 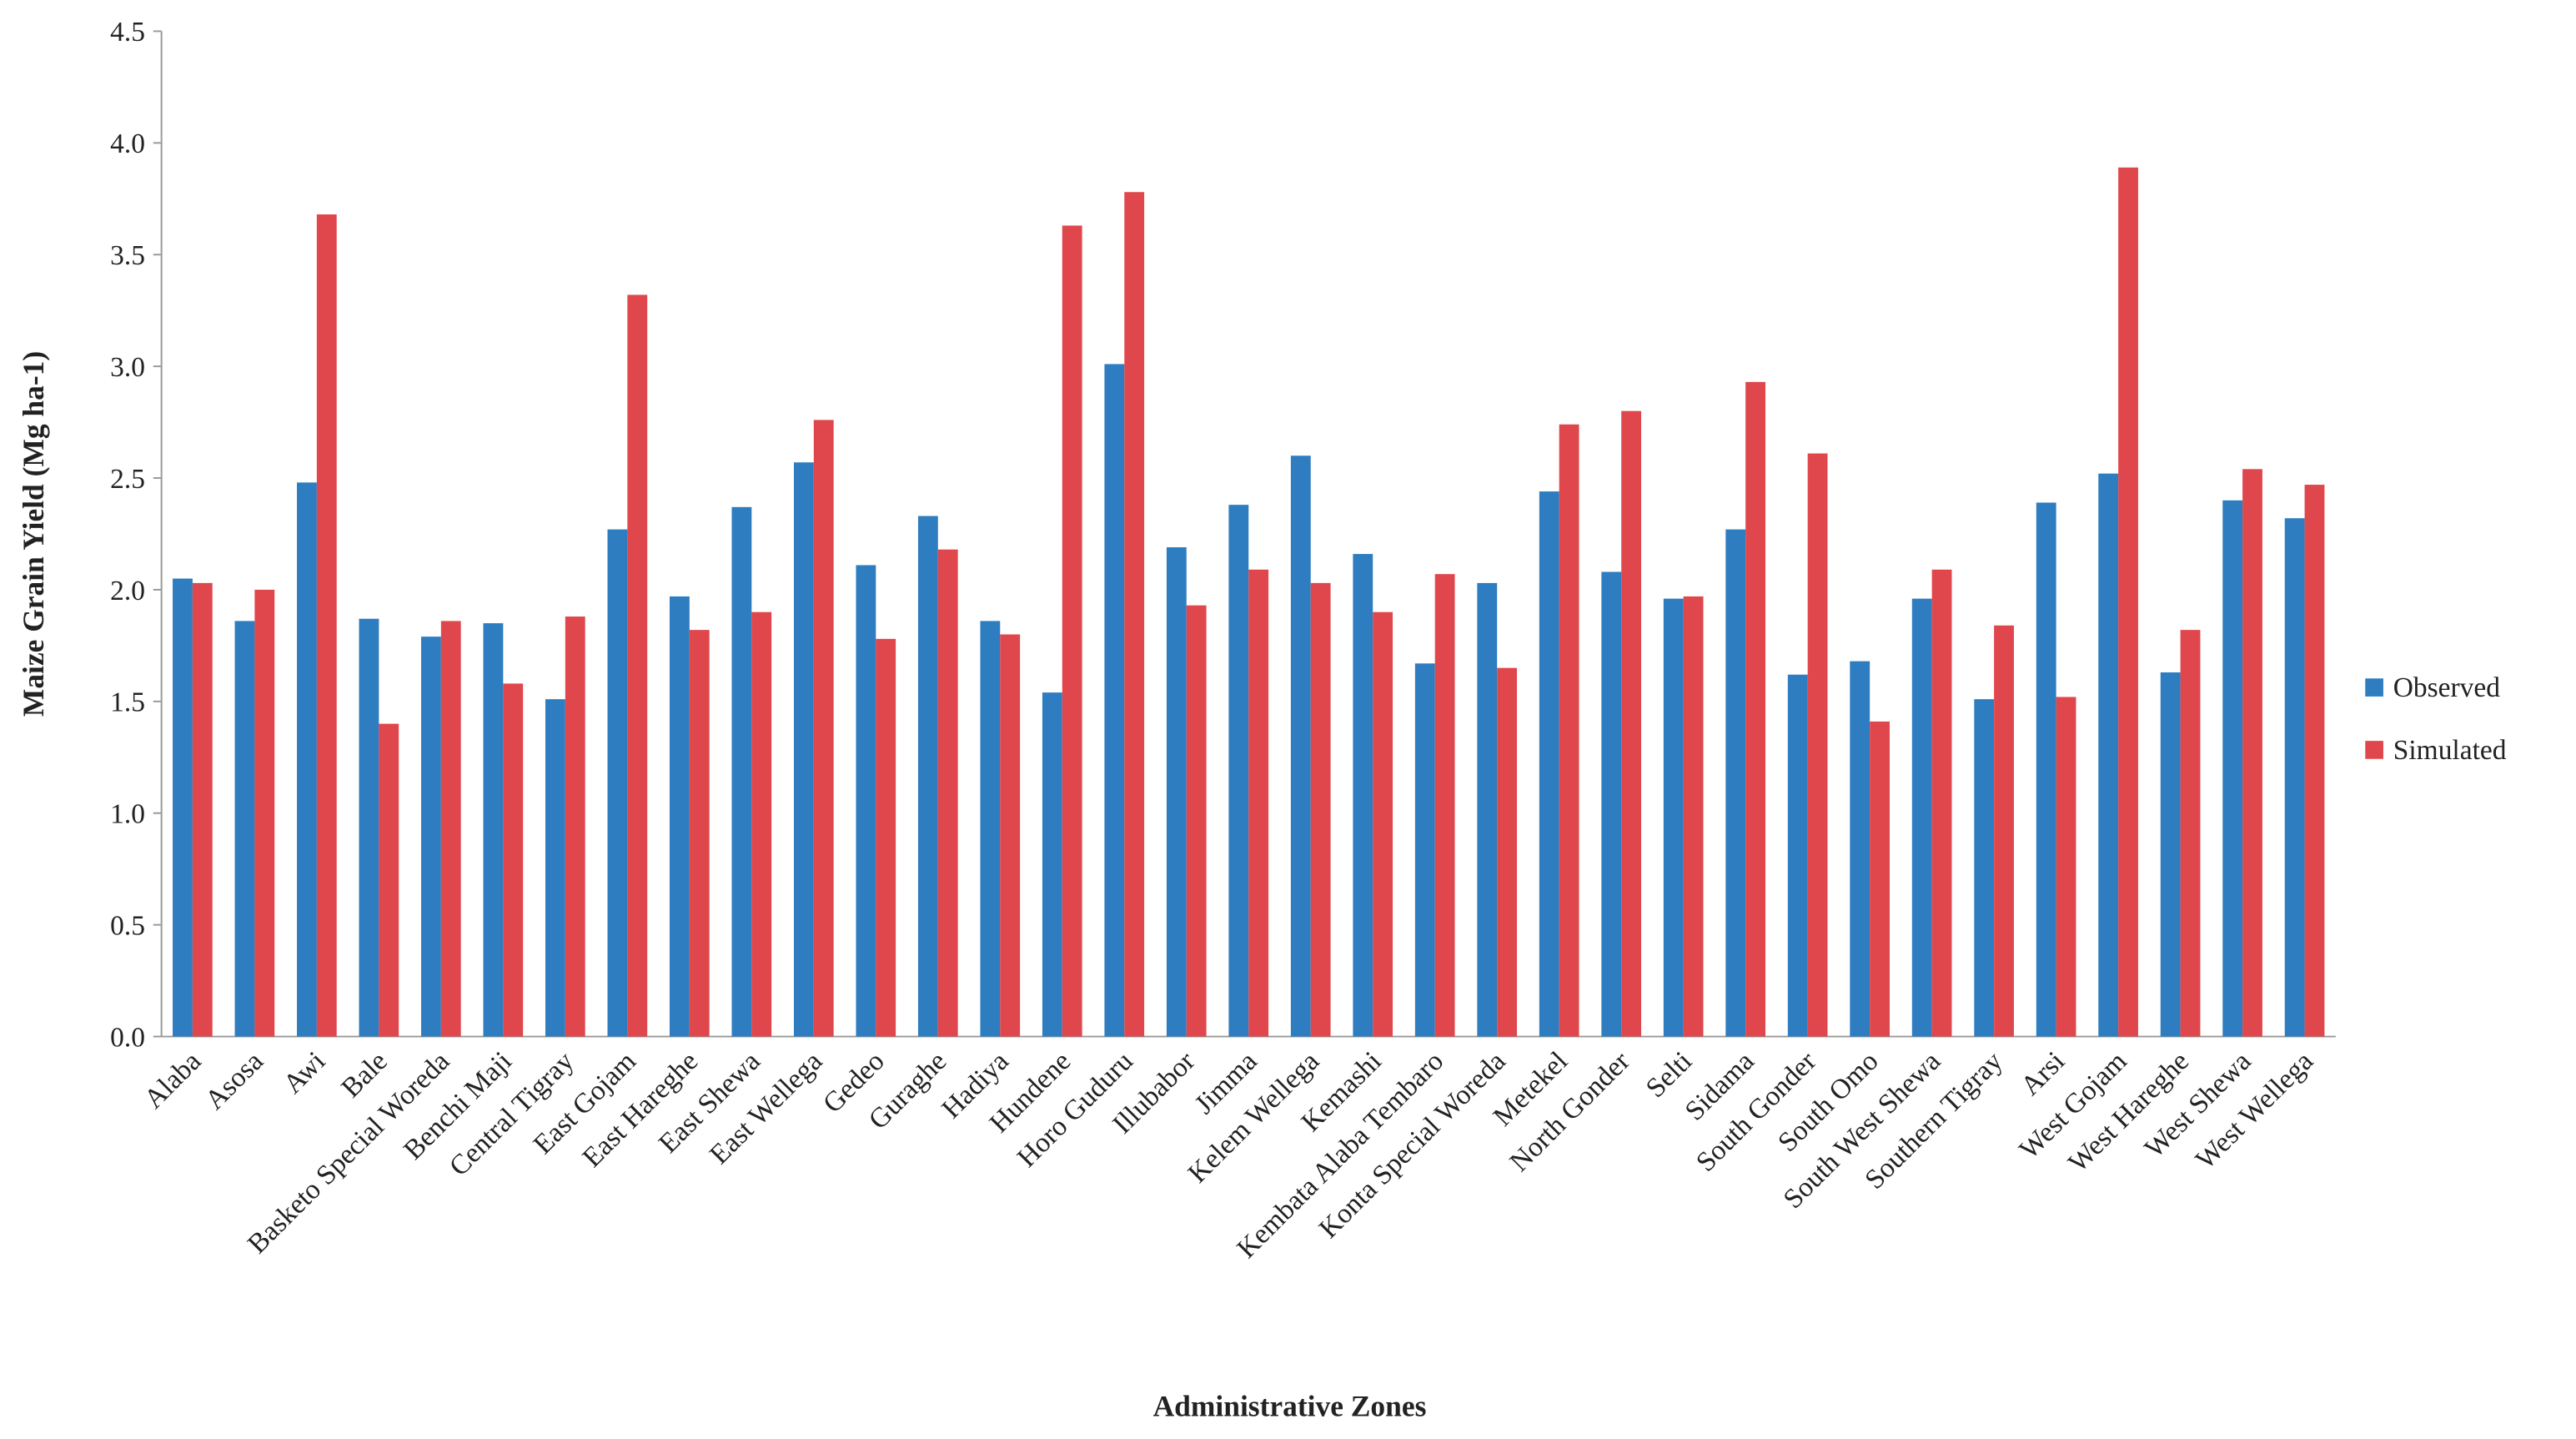 I want to click on x-tick-label: Awi, so click(x=305, y=1073).